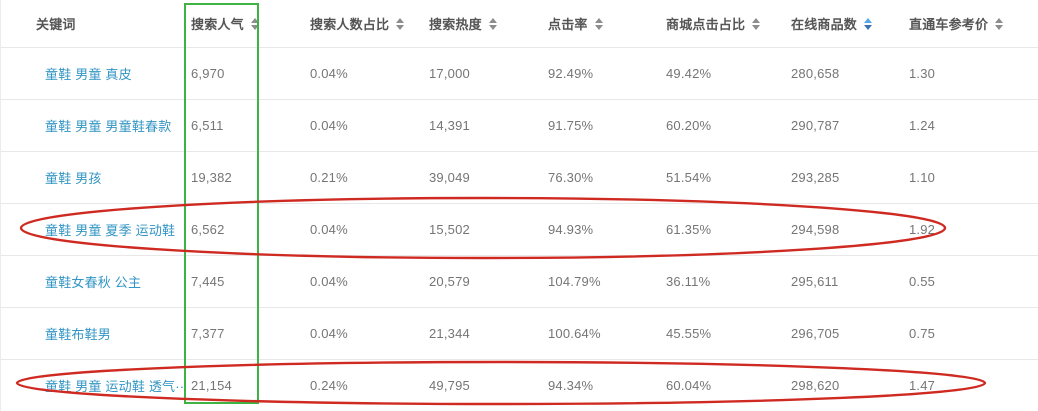 This screenshot has width=1038, height=411. I want to click on column-header-click-rate: 点击率, so click(601, 23).